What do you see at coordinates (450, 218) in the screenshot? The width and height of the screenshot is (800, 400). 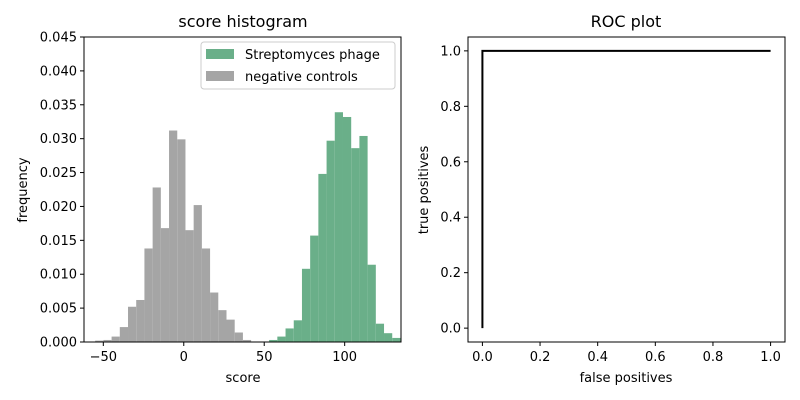 I see `roc-y-tick-label: 0.4` at bounding box center [450, 218].